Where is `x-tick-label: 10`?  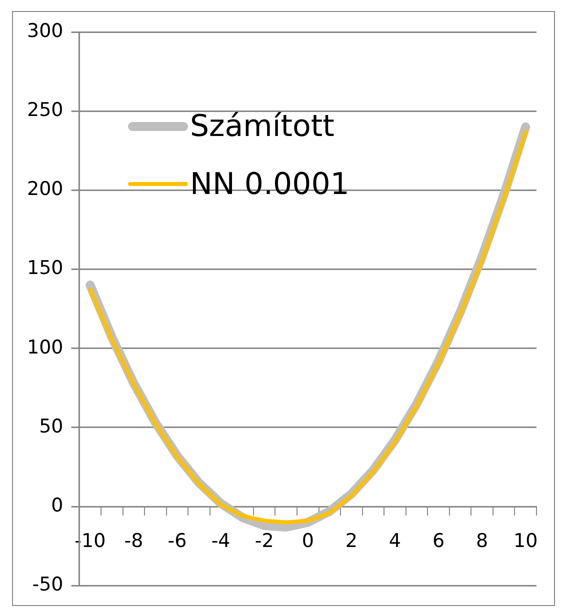
x-tick-label: 10 is located at coordinates (526, 541).